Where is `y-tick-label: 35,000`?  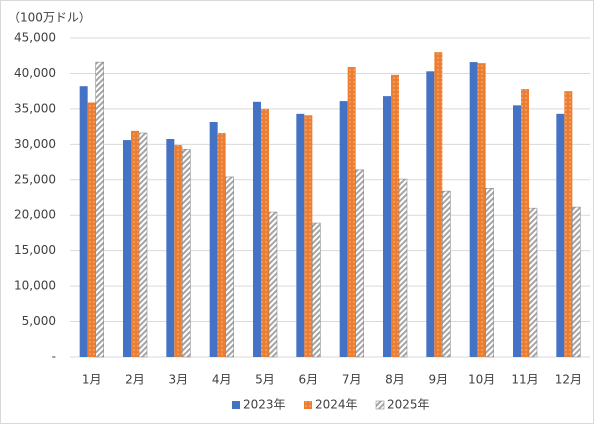
y-tick-label: 35,000 is located at coordinates (35, 108).